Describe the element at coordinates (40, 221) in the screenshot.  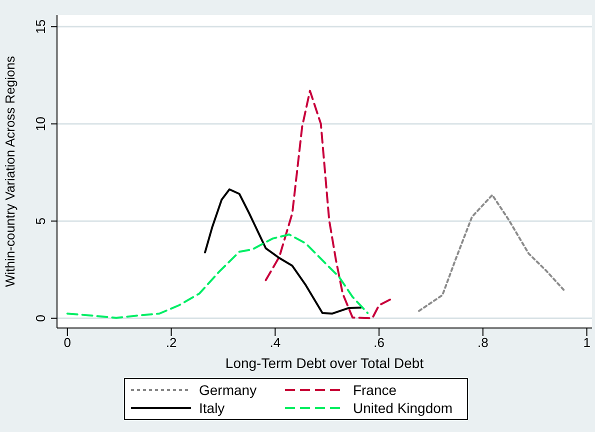
I see `y-tick-label: 5` at that location.